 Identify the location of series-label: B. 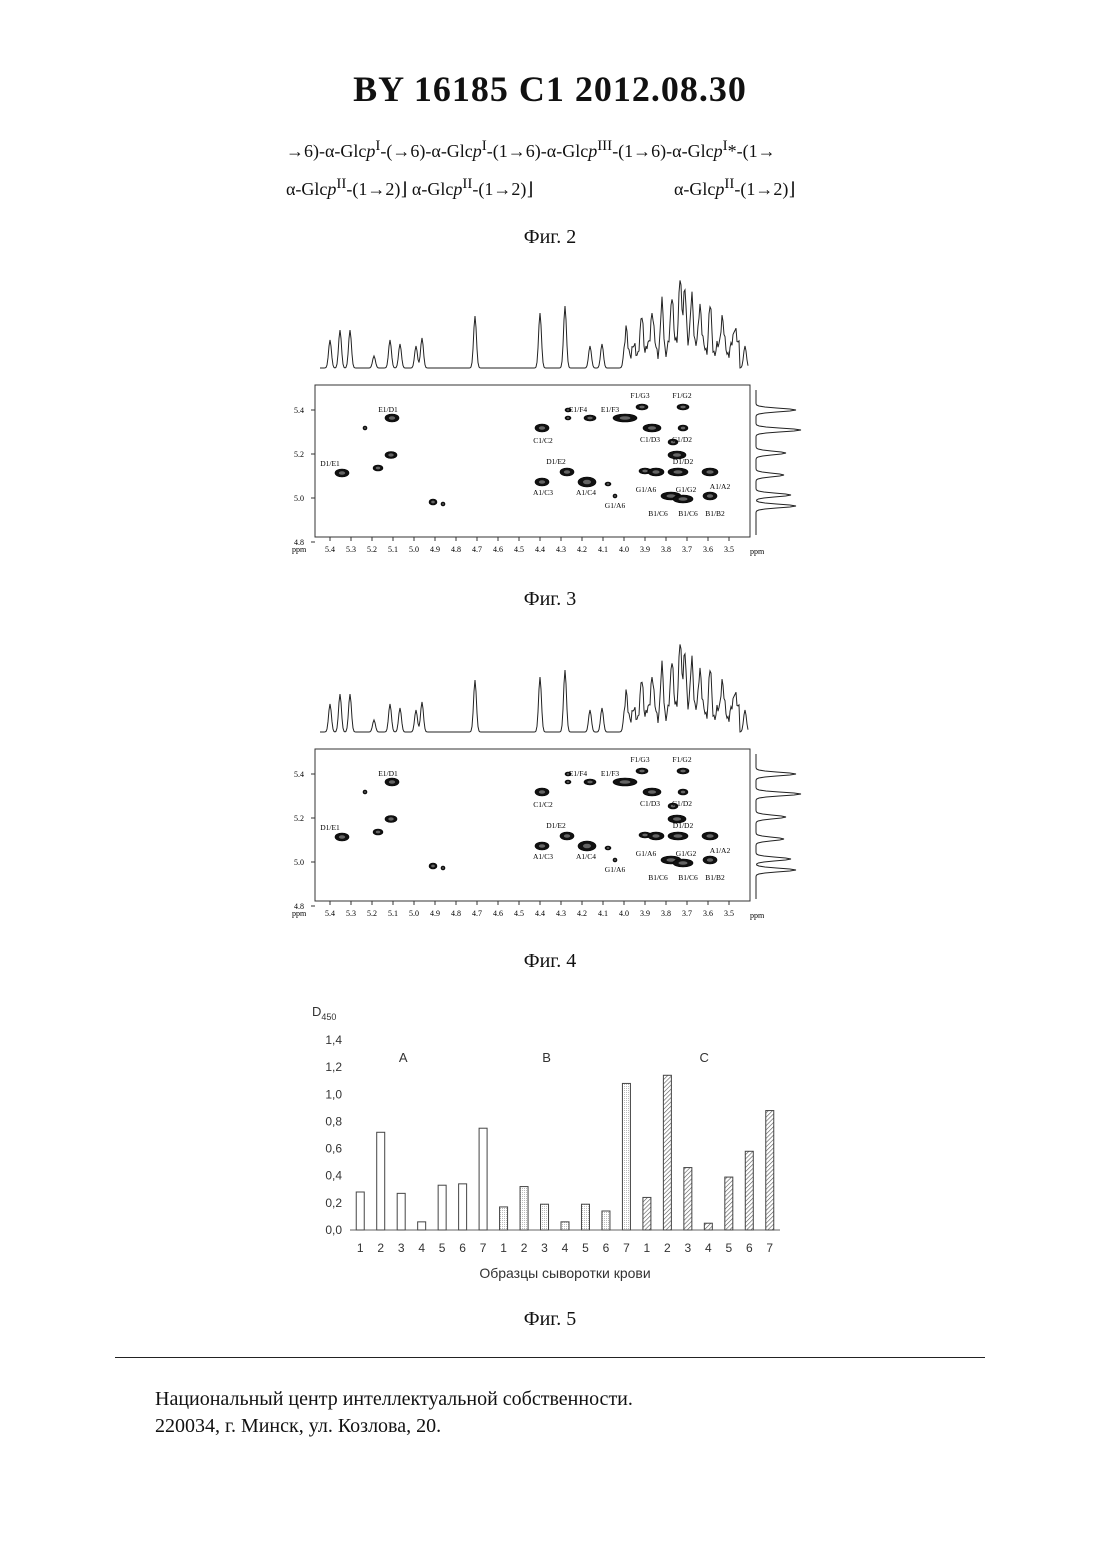
(546, 1057).